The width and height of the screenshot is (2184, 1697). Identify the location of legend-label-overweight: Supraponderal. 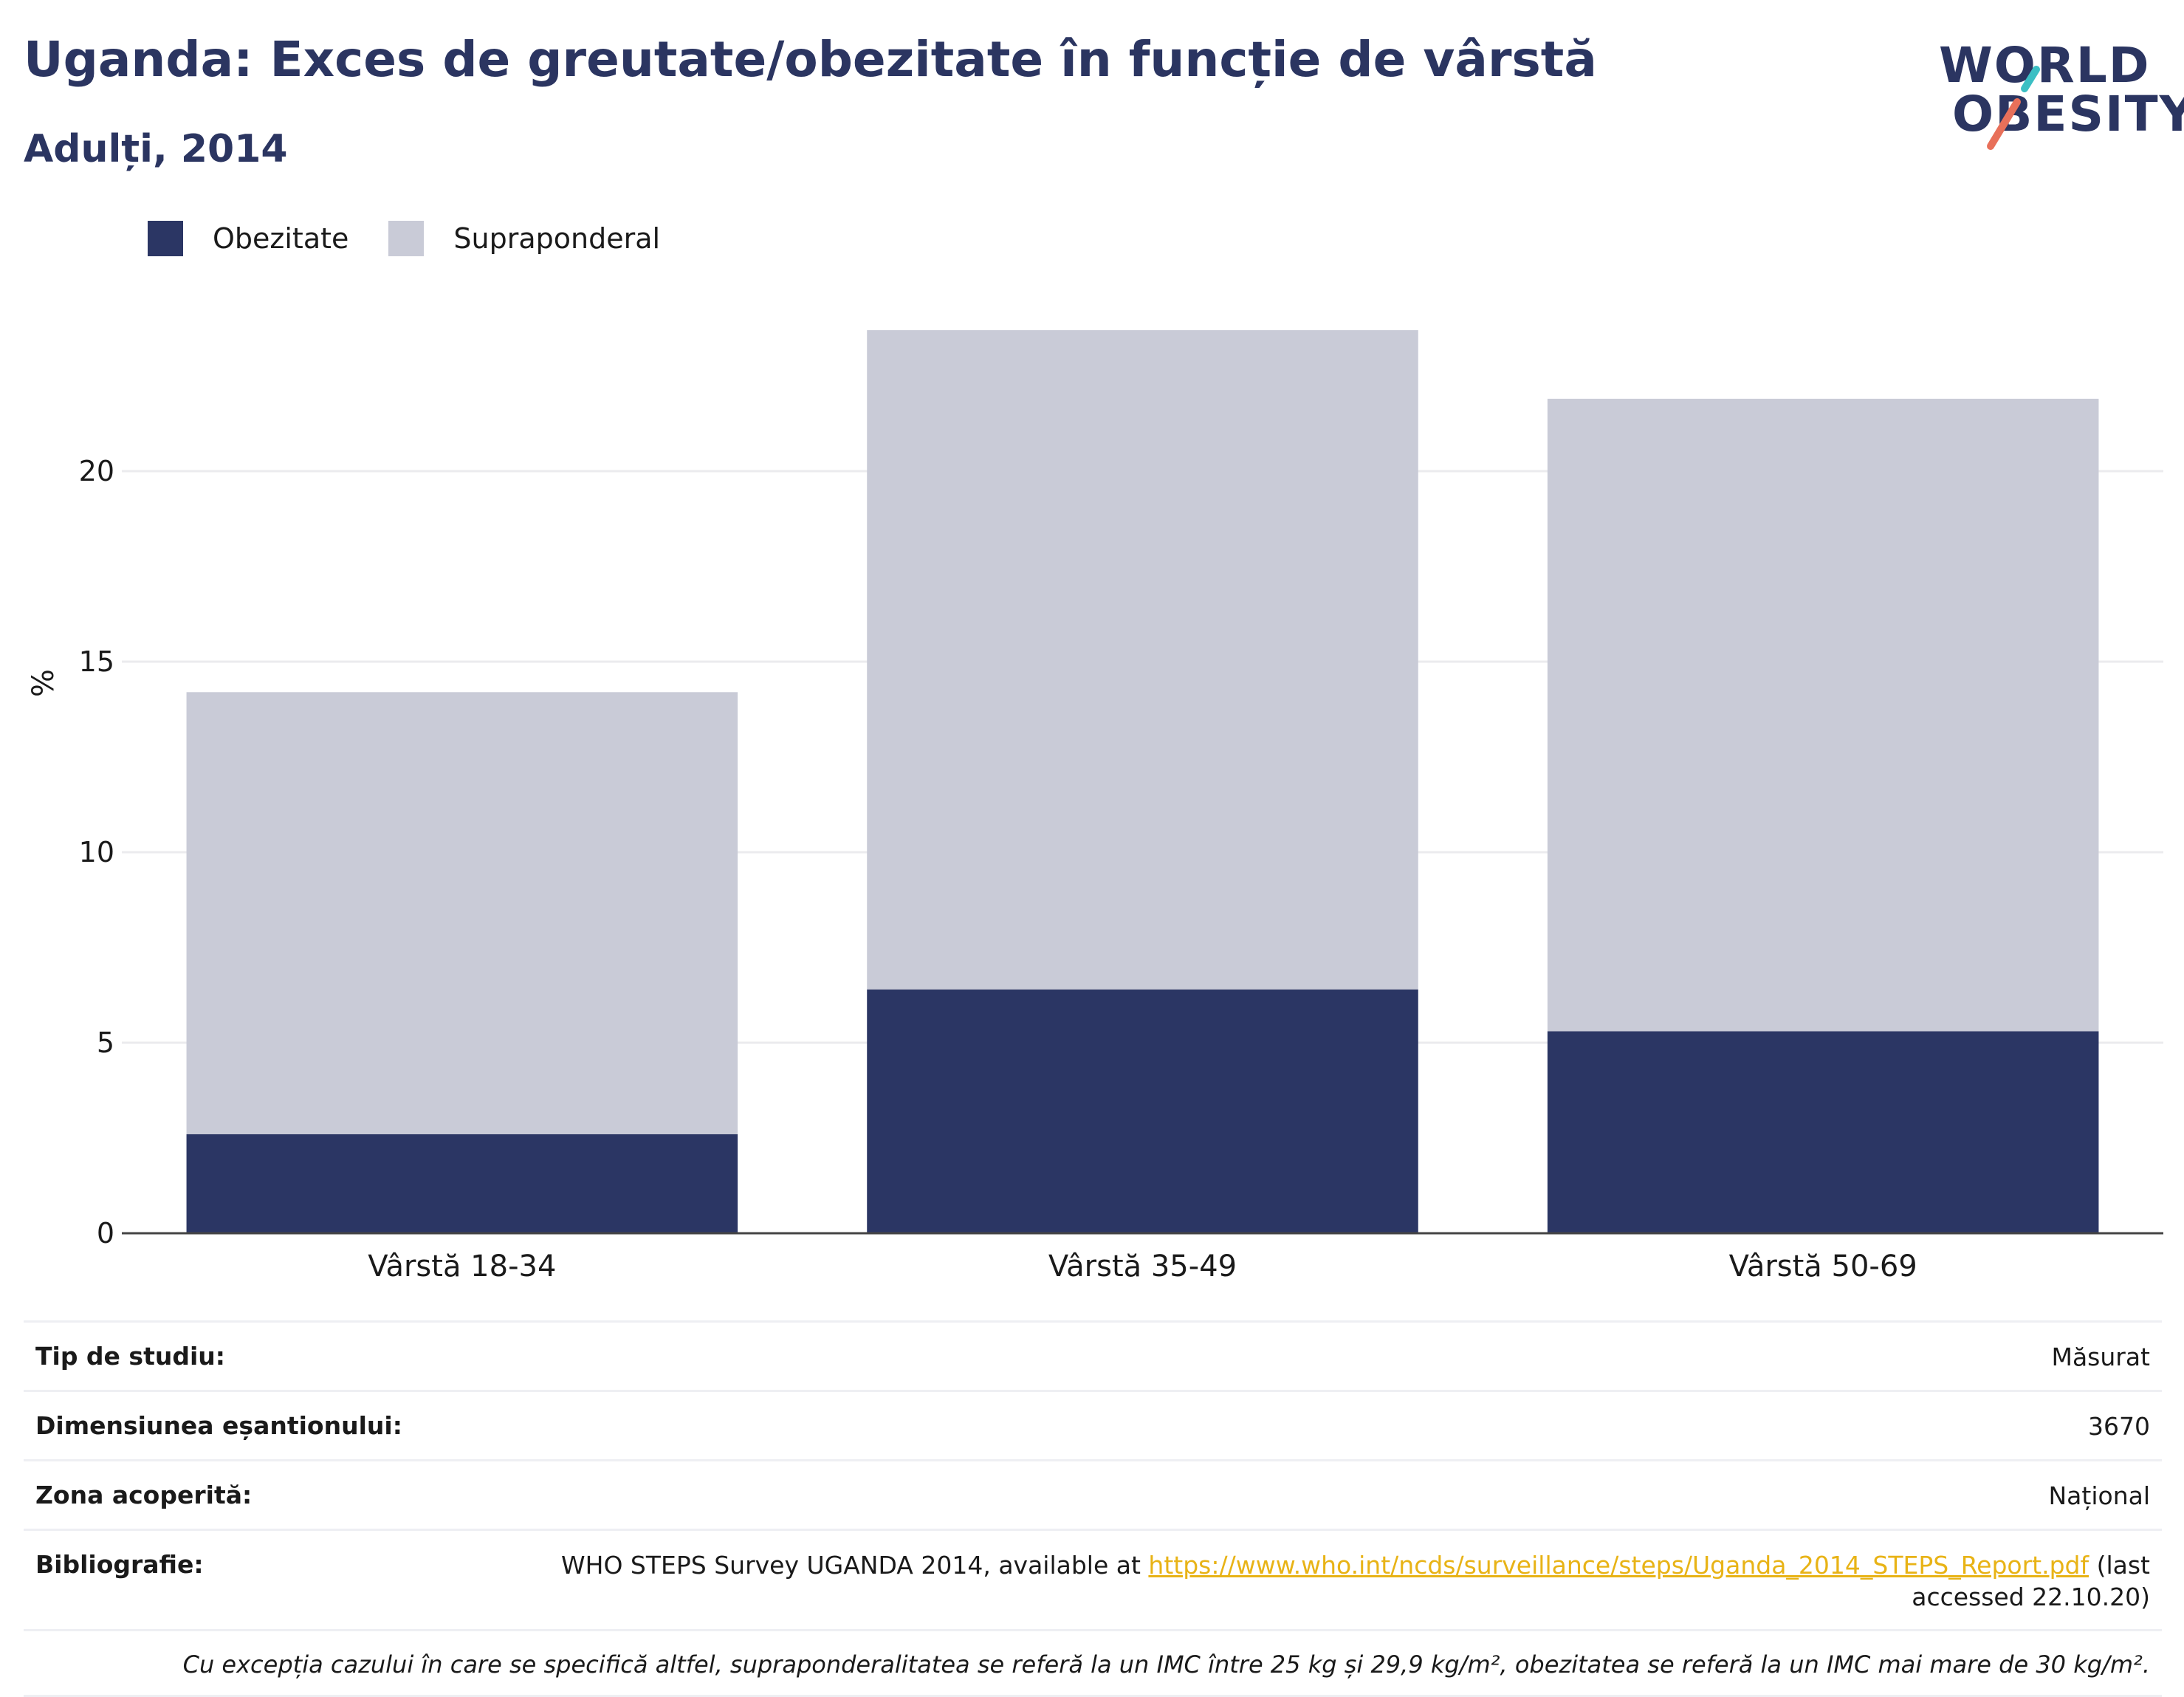
(557, 238).